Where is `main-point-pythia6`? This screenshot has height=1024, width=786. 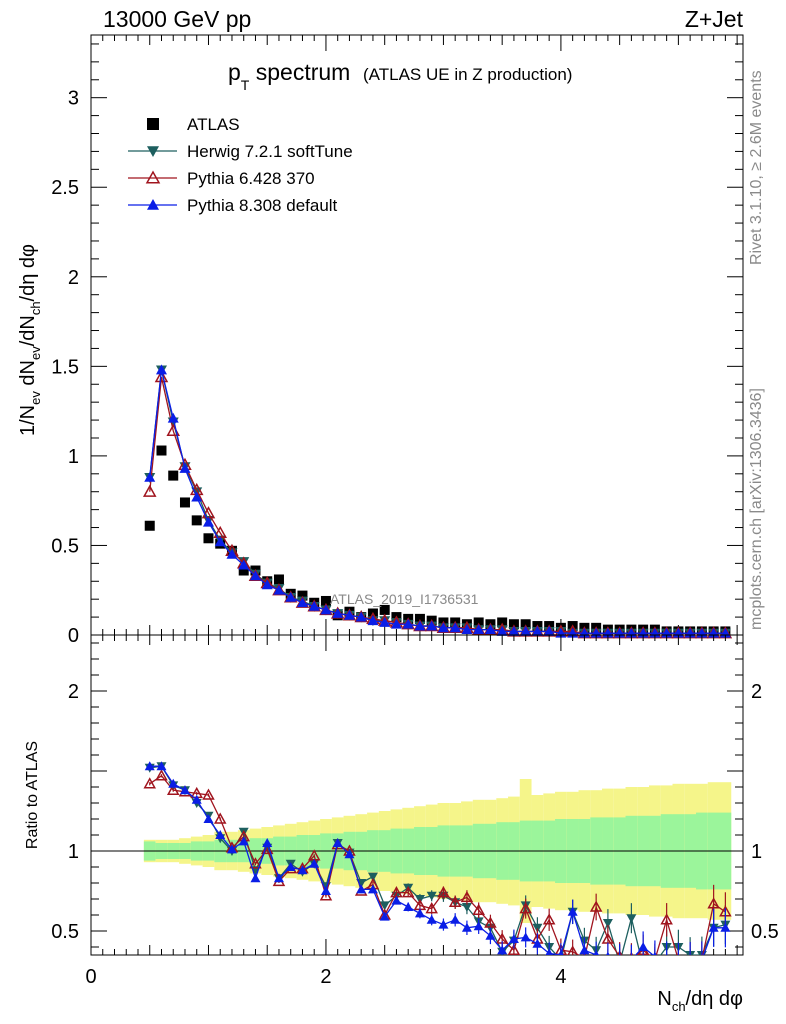
main-point-pythia6 is located at coordinates (161, 376).